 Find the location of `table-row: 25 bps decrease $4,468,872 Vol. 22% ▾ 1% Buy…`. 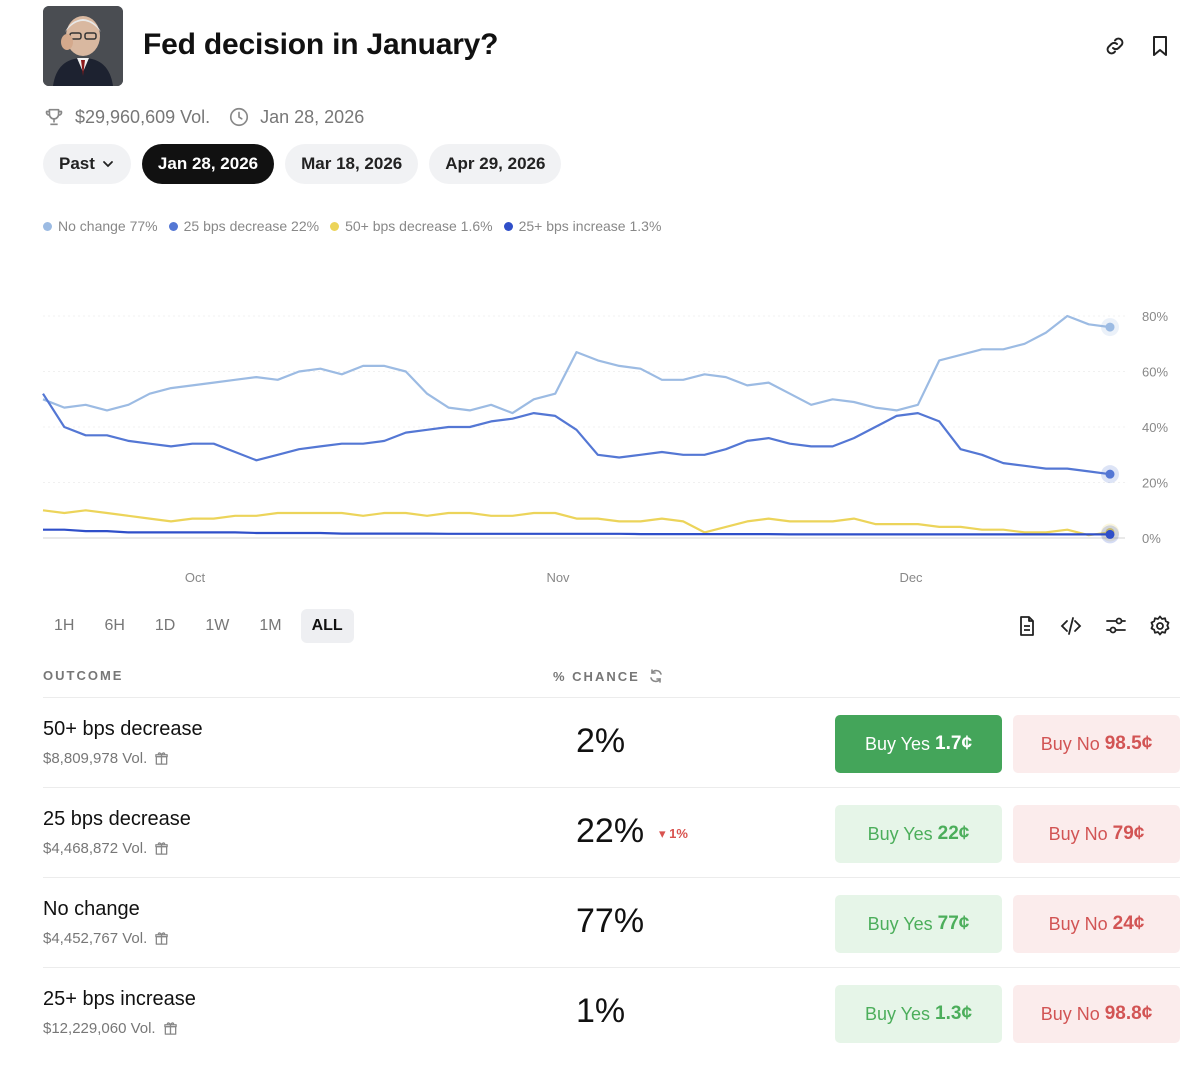

table-row: 25 bps decrease $4,468,872 Vol. 22% ▾ 1% Buy… is located at coordinates (611, 832).